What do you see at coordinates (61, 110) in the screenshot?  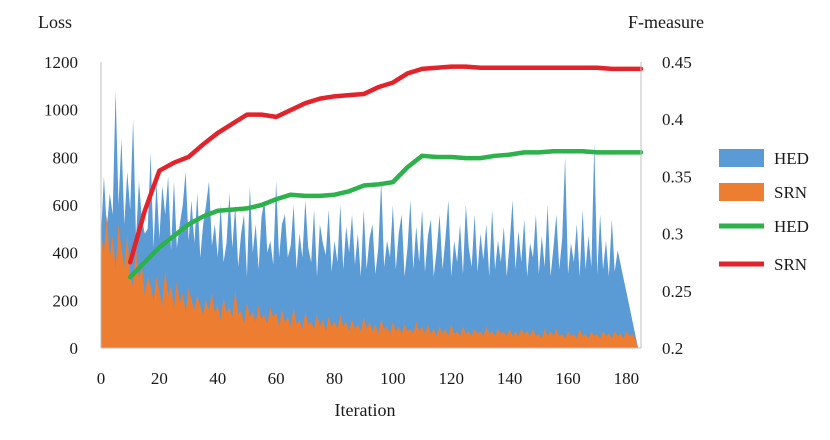 I see `y-left-tick-label: 1000` at bounding box center [61, 110].